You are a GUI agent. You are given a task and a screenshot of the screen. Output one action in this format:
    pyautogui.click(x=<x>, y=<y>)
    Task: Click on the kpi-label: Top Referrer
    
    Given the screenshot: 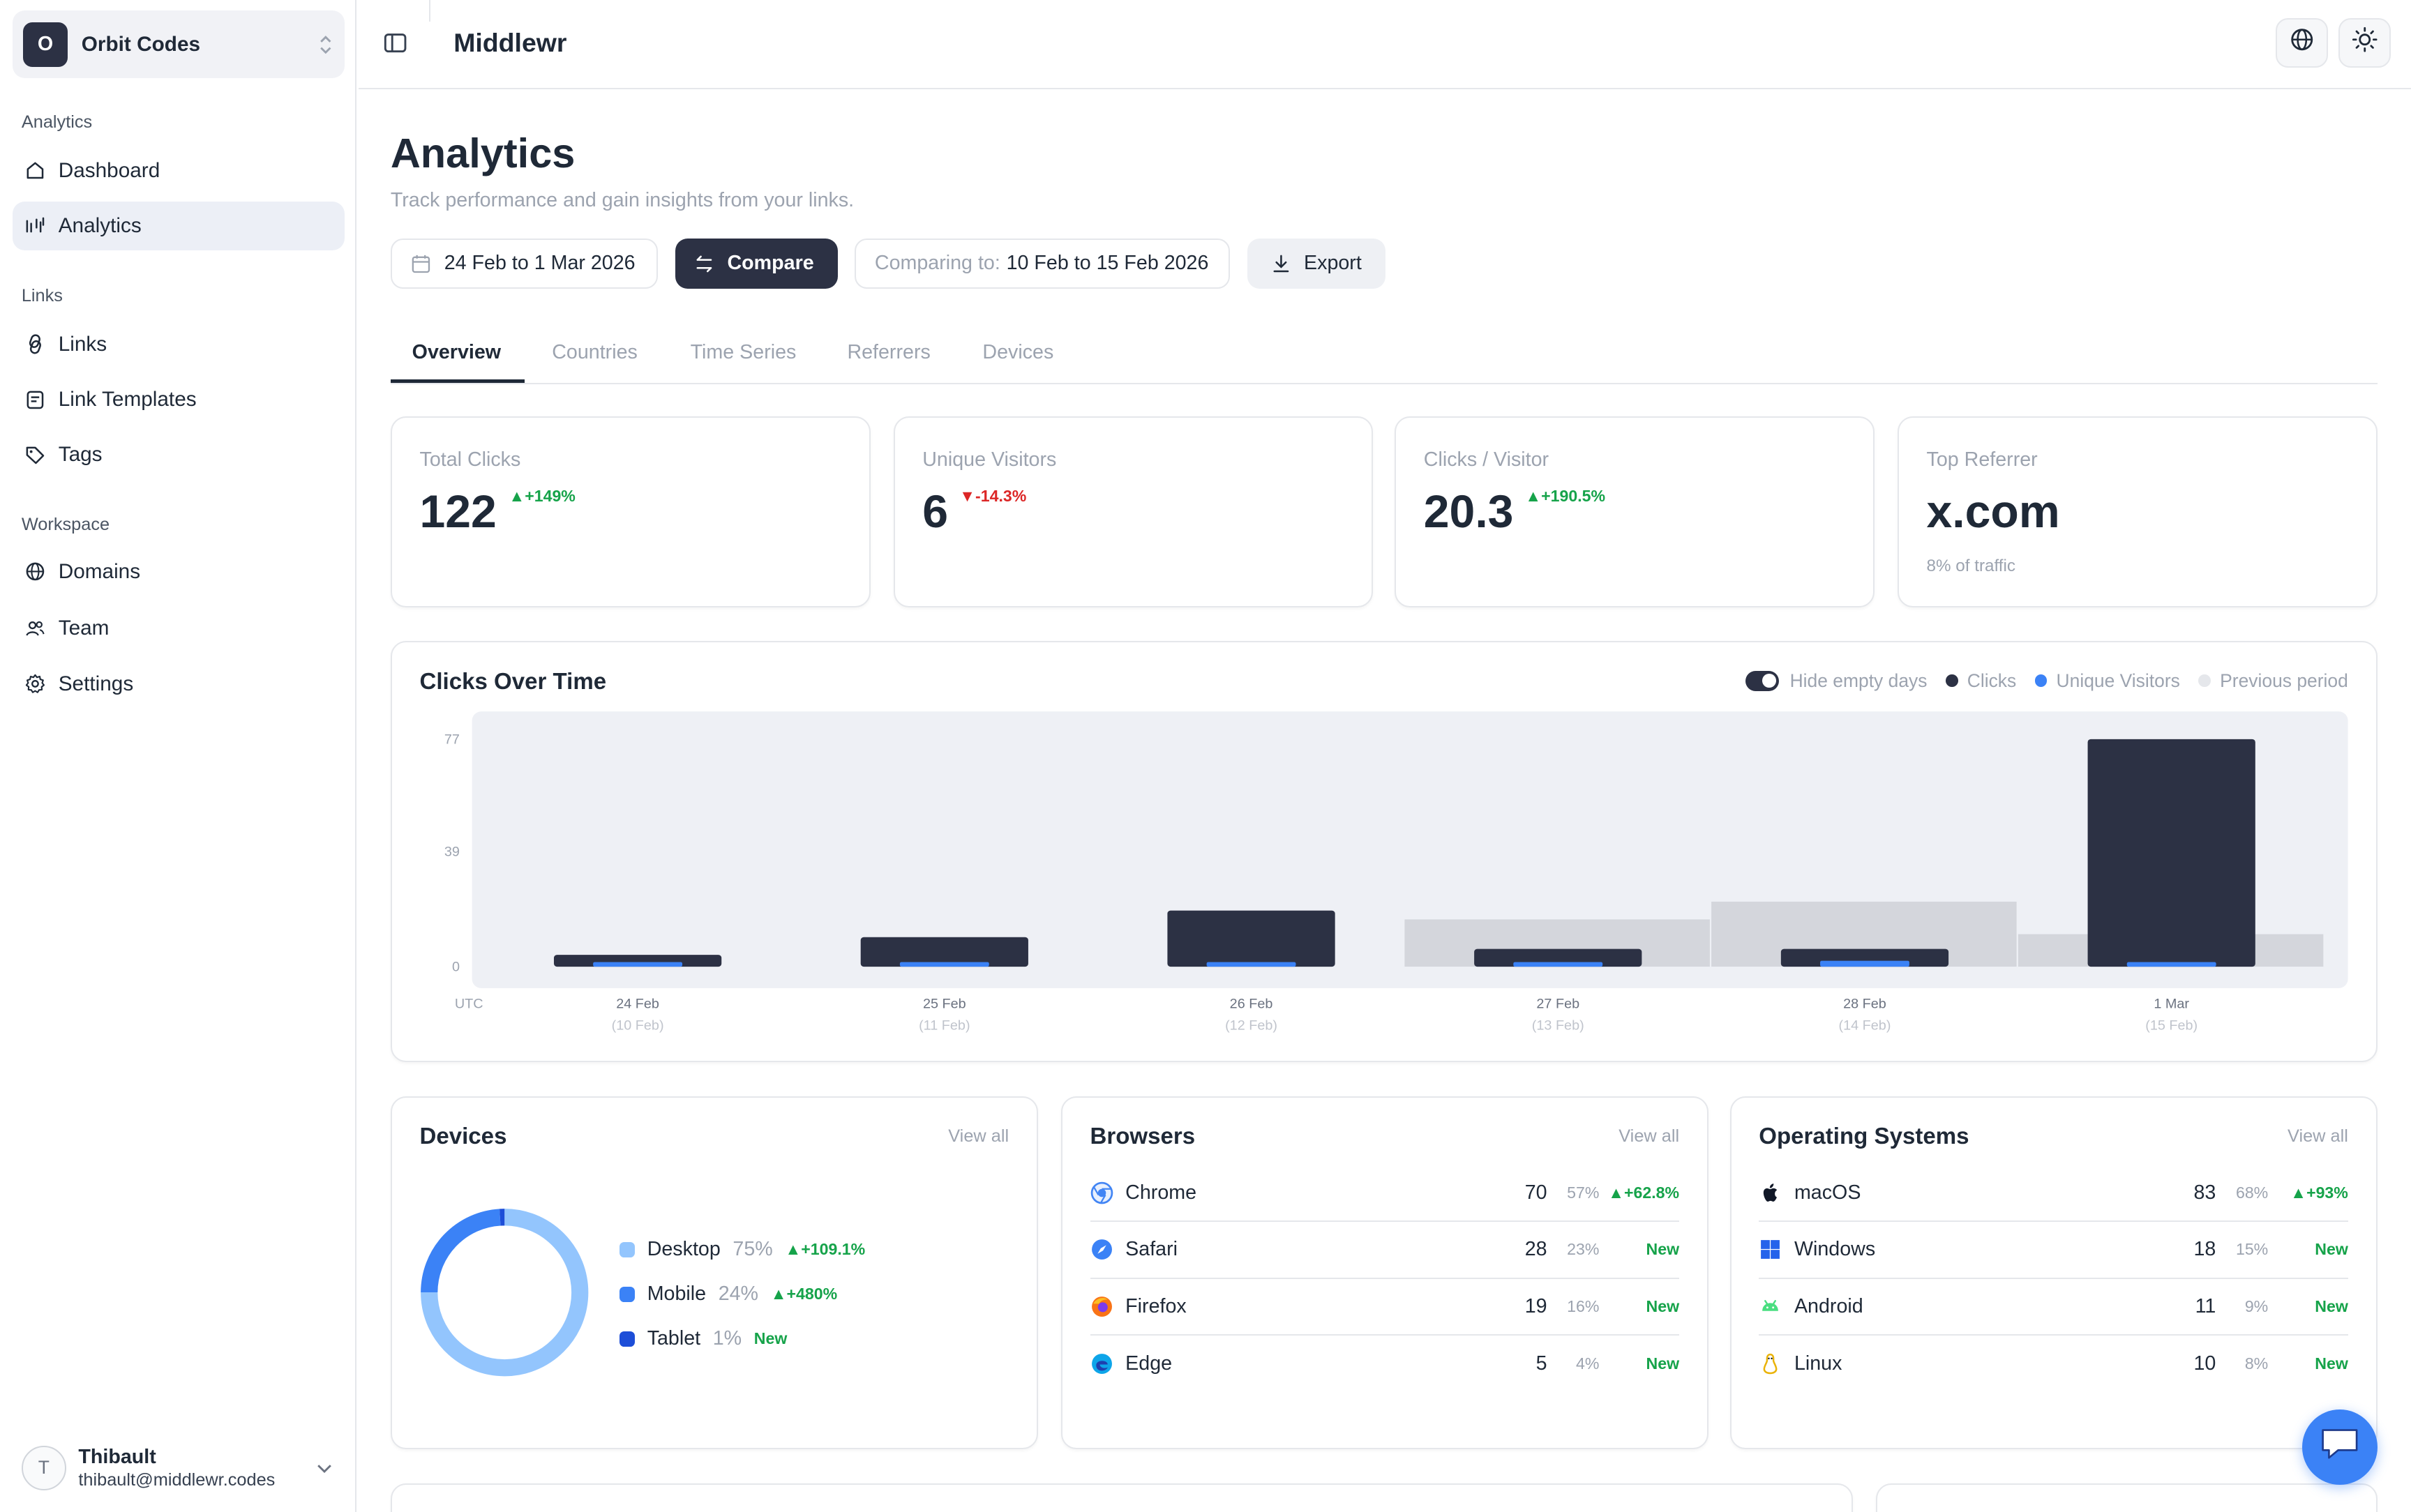 What is the action you would take?
    pyautogui.click(x=1982, y=459)
    